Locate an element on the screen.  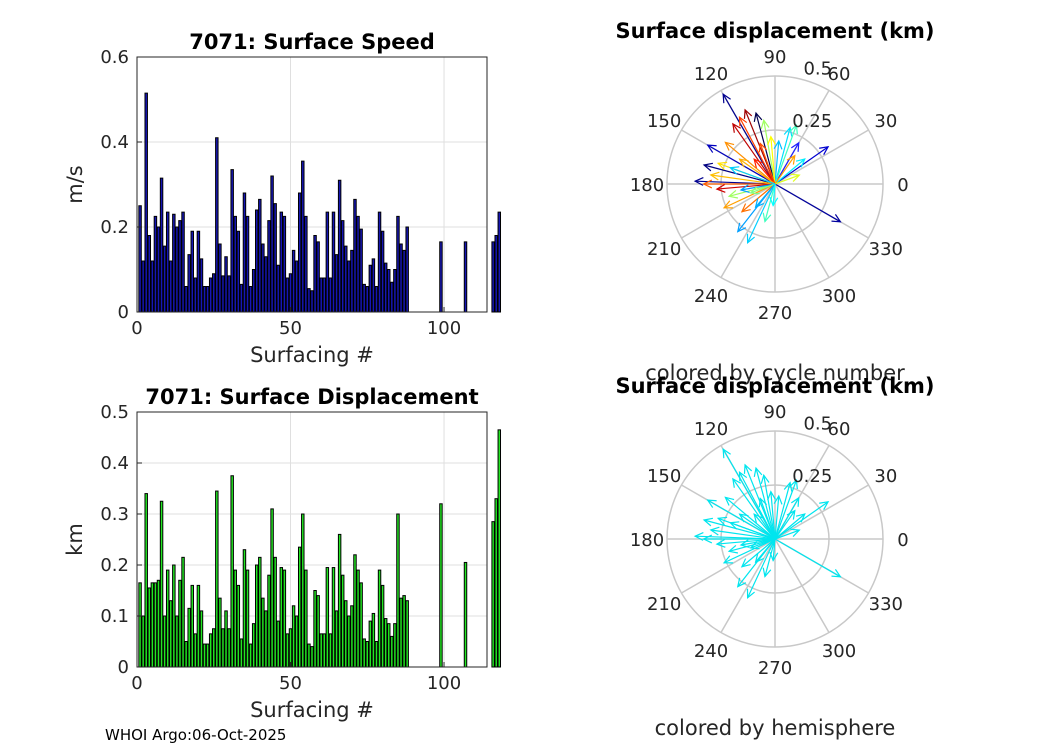
x-tick-label: 50 is located at coordinates (290, 328).